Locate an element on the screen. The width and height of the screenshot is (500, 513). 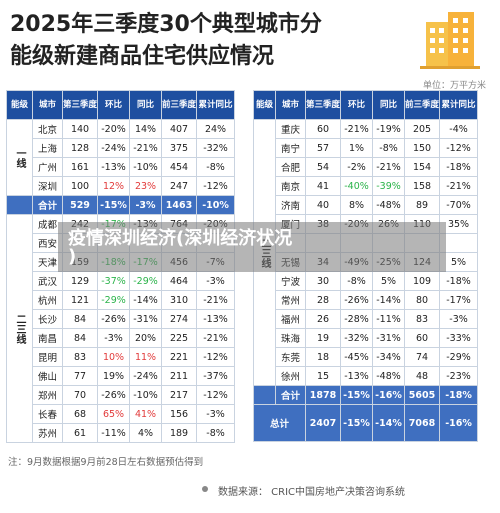
value-cell: 8% is located at coordinates (357, 205).